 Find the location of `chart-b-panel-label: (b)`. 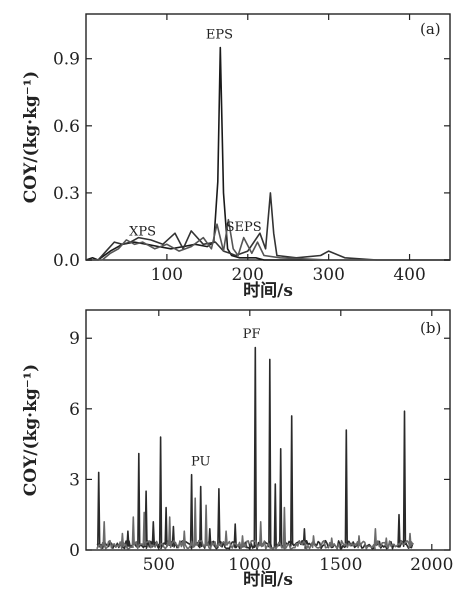

chart-b-panel-label: (b) is located at coordinates (430, 328).